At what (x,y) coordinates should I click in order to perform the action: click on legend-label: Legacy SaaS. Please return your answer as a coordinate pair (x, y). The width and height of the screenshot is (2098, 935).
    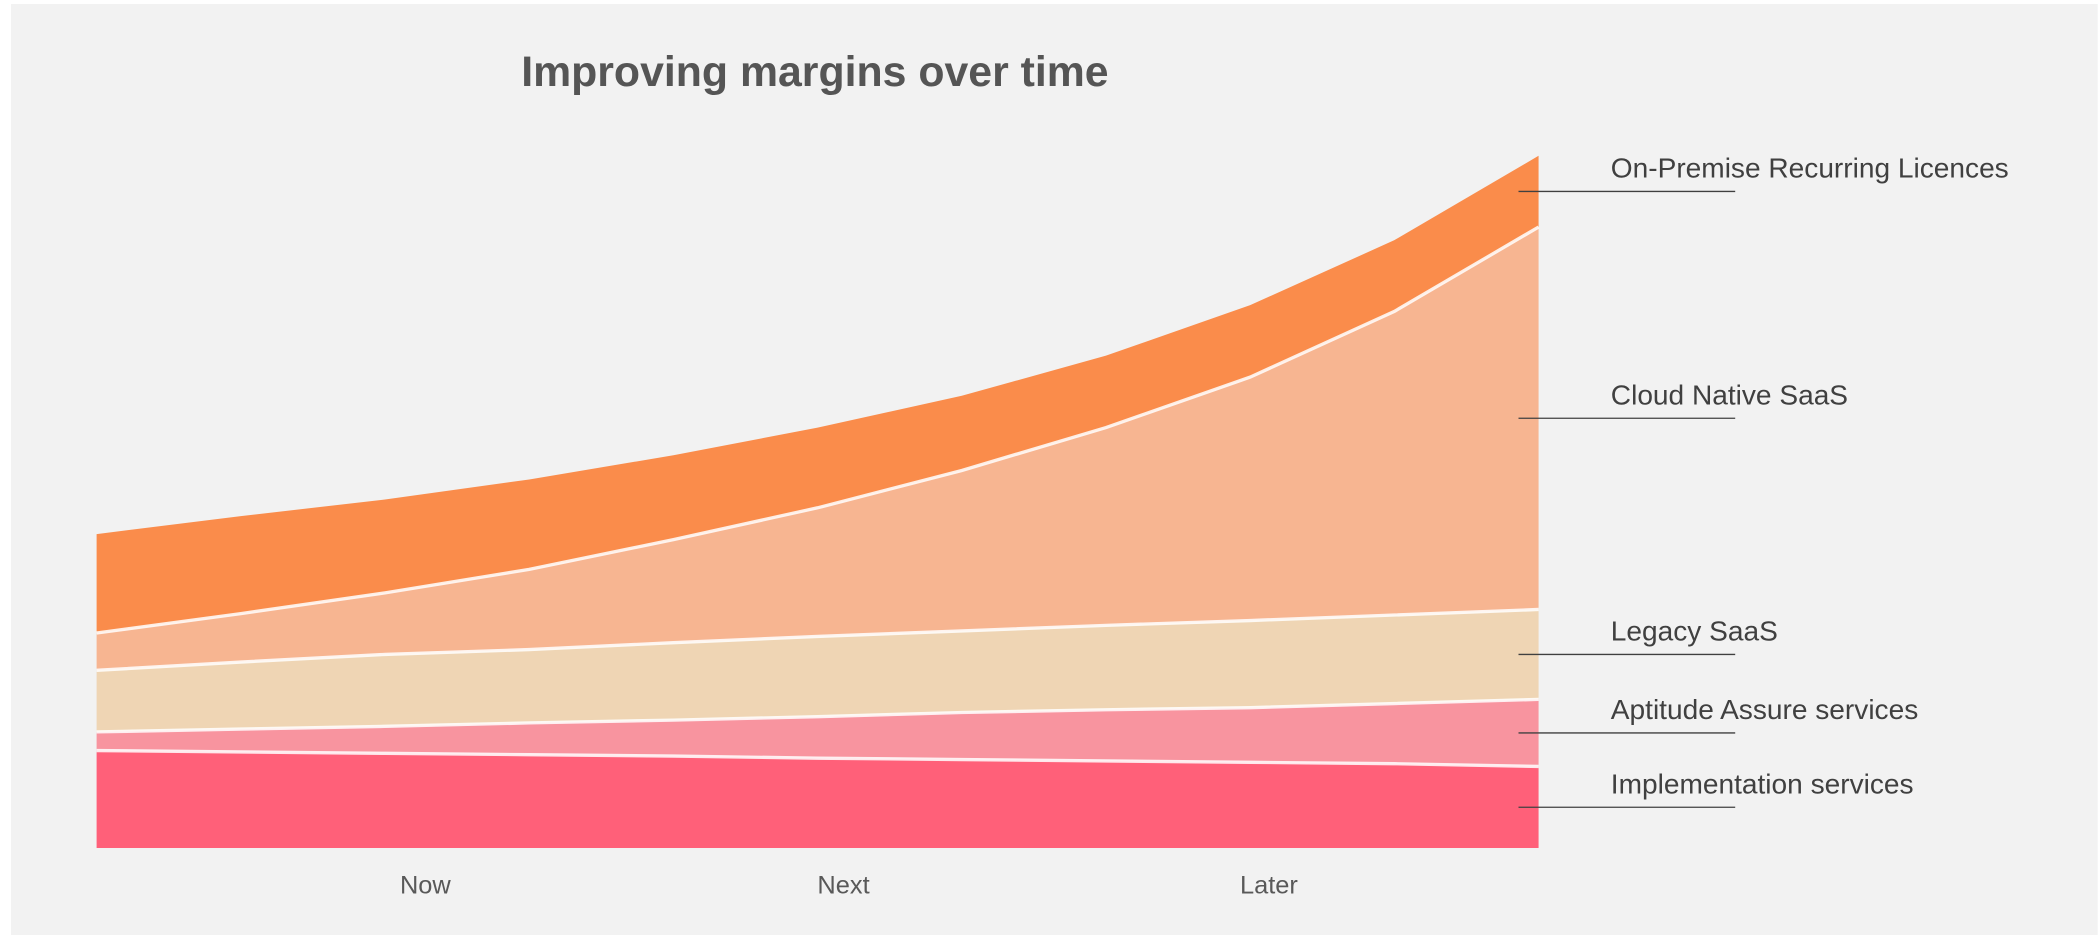
    Looking at the image, I should click on (1694, 630).